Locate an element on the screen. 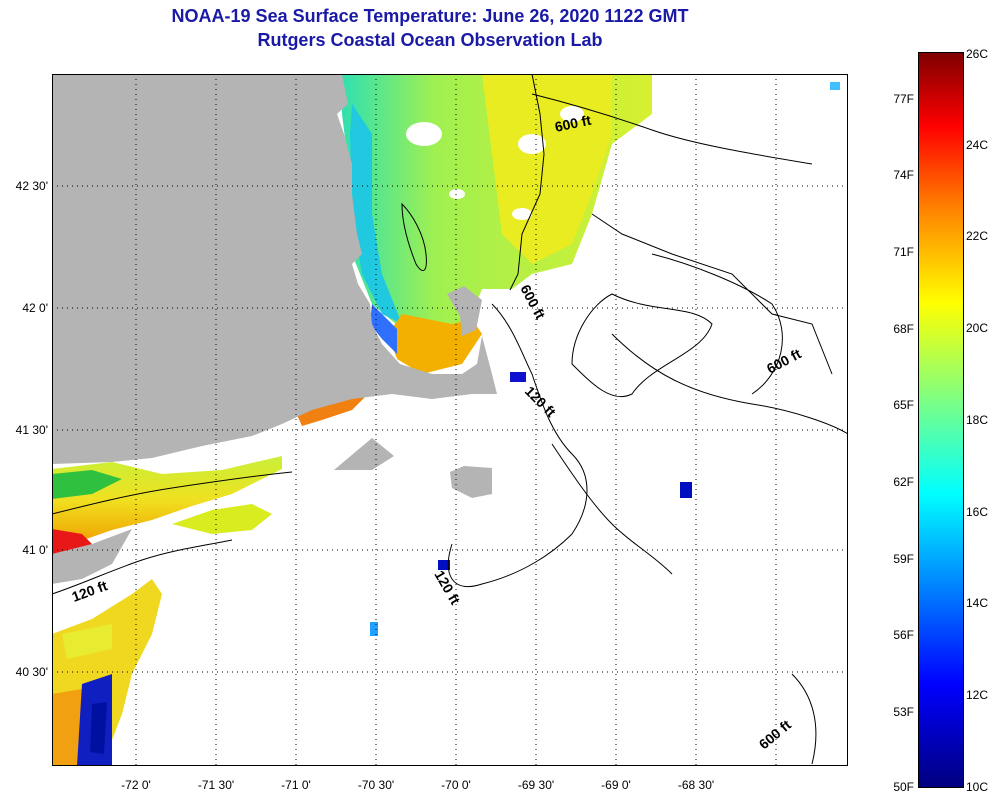 This screenshot has height=802, width=1000. colorbar-celsius-label: 18C is located at coordinates (977, 420).